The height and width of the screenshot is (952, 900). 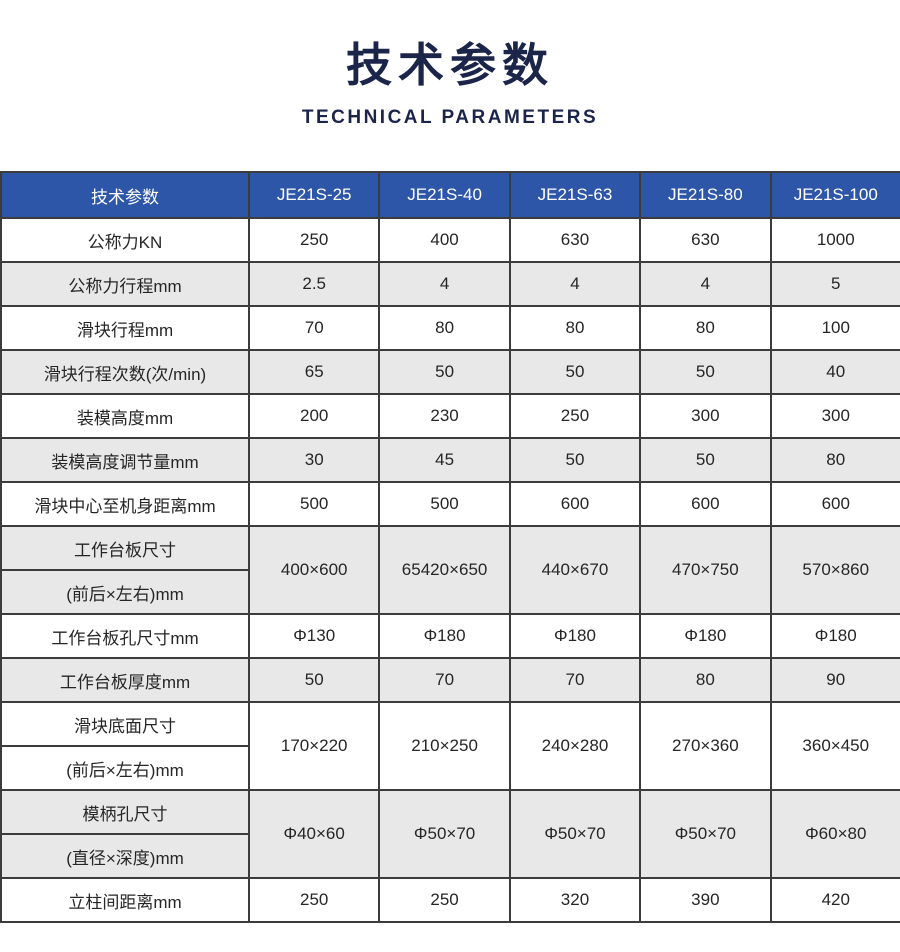 What do you see at coordinates (125, 416) in the screenshot?
I see `row-label: 装模高度mm` at bounding box center [125, 416].